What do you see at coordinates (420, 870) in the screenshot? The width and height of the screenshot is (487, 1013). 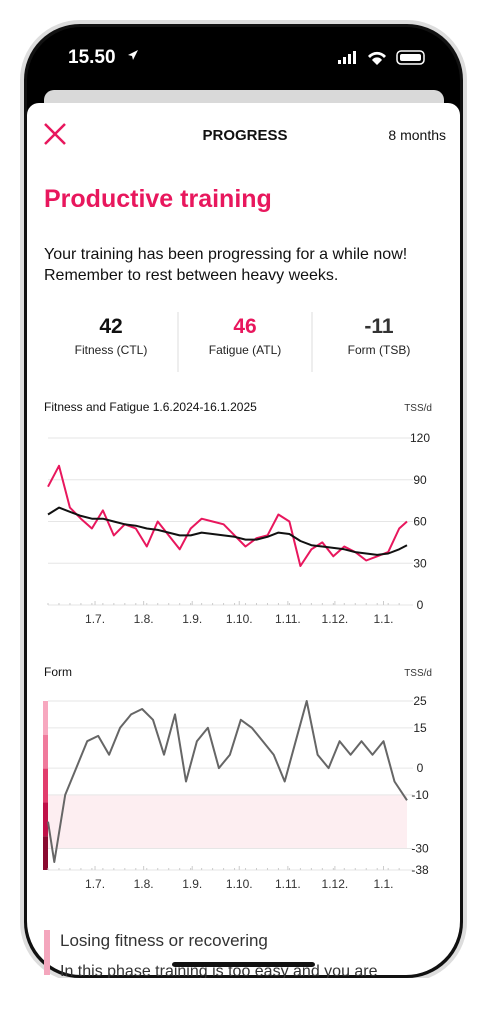 I see `y-tick-label: -38` at bounding box center [420, 870].